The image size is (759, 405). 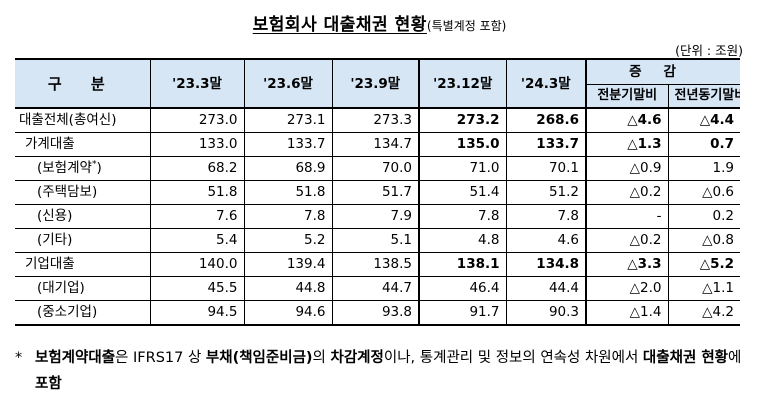 I want to click on cell: △2.0, so click(x=627, y=288).